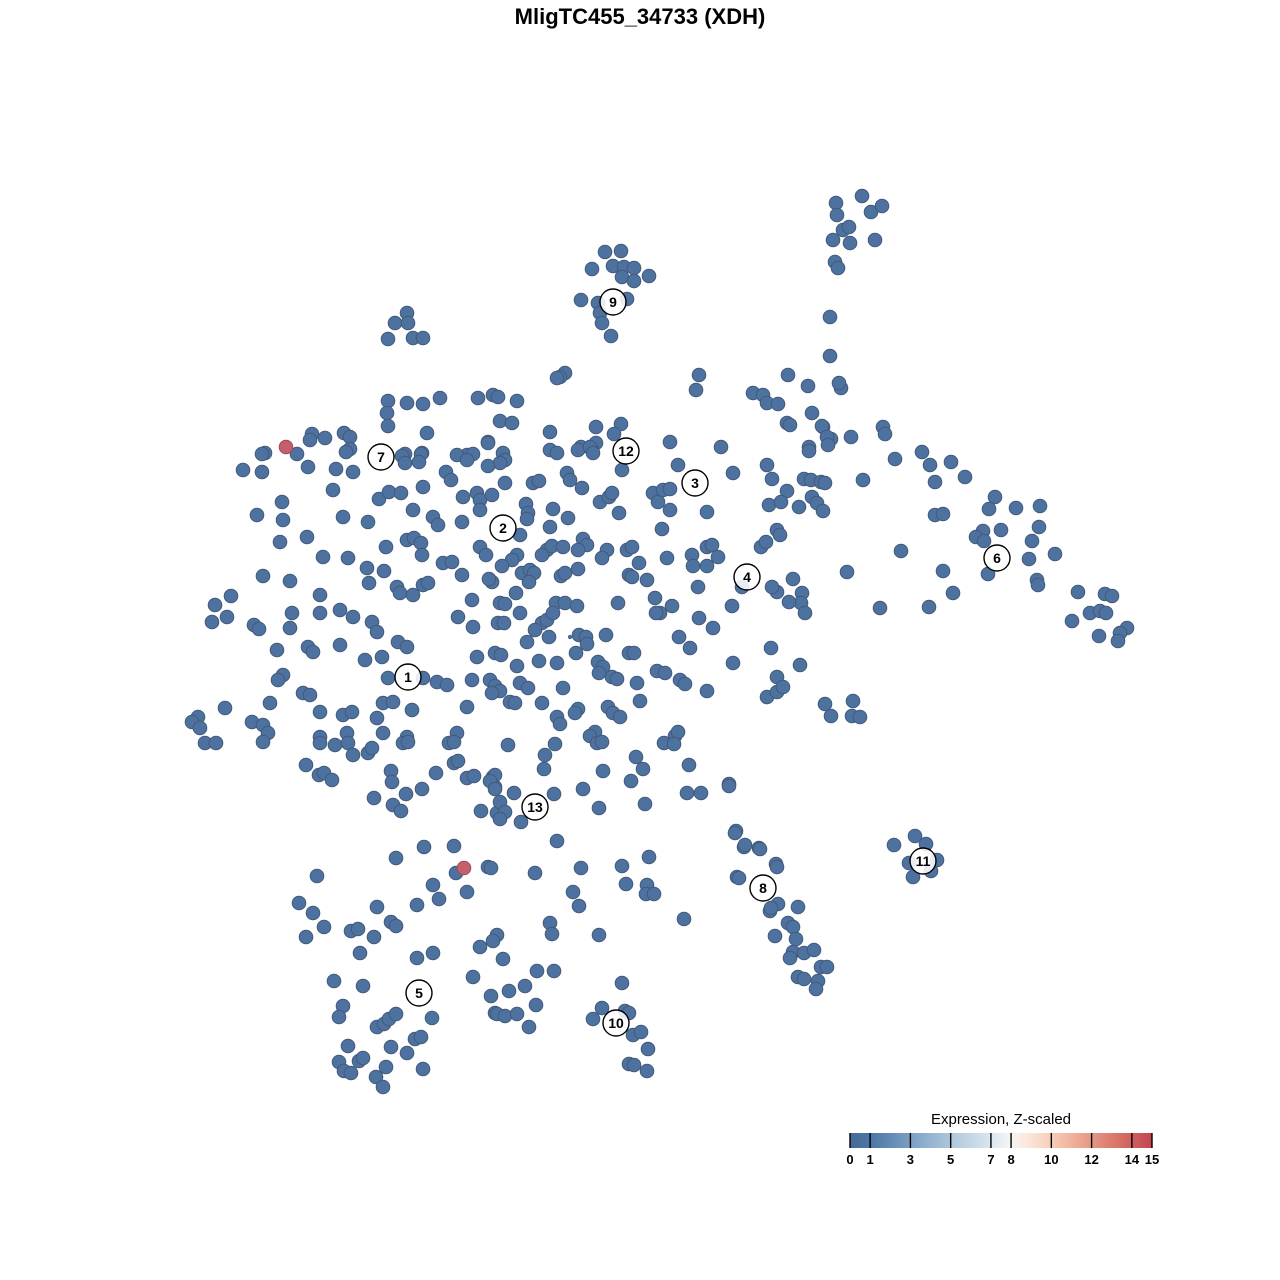 The width and height of the screenshot is (1280, 1280). What do you see at coordinates (910, 1159) in the screenshot?
I see `legend-tick-label: 3` at bounding box center [910, 1159].